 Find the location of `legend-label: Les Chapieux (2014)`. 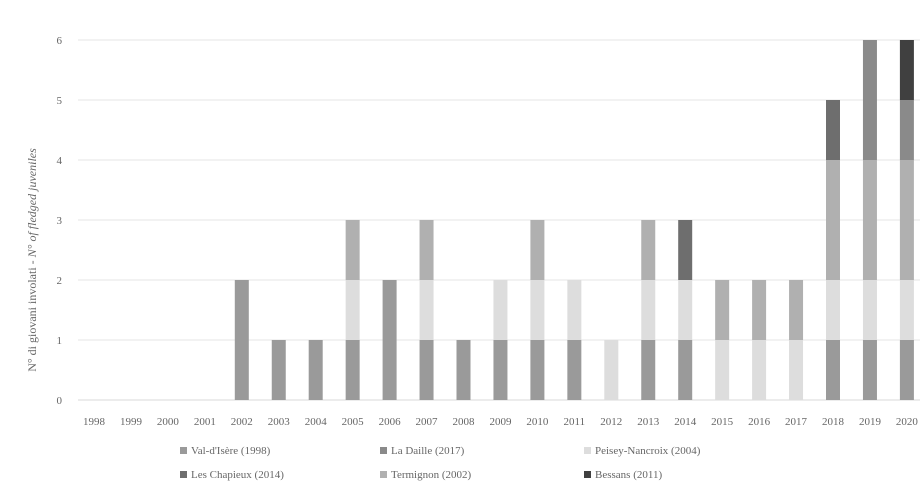

legend-label: Les Chapieux (2014) is located at coordinates (237, 475).